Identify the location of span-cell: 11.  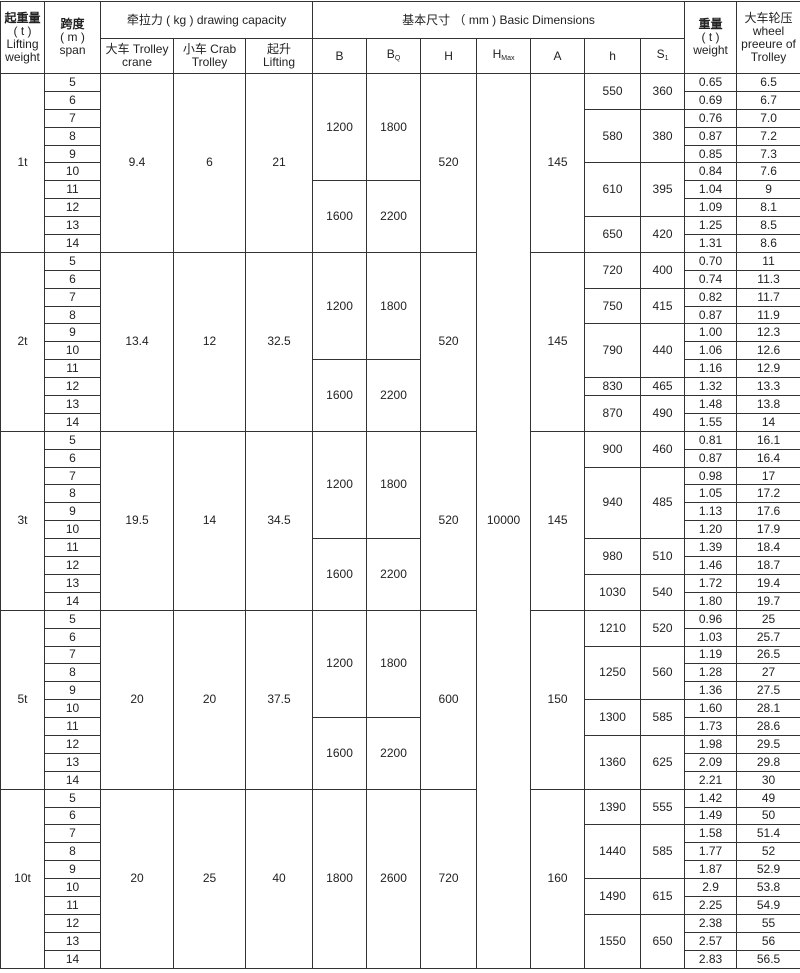
(73, 905).